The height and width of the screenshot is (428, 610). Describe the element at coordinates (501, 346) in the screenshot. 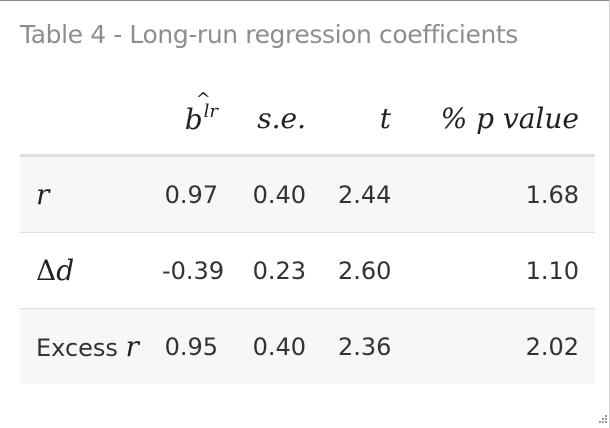

I see `cell-p: 2.02` at that location.